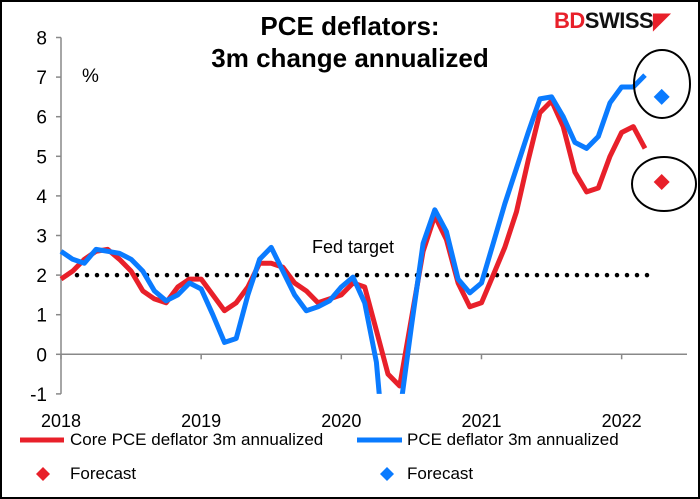  Describe the element at coordinates (41, 78) in the screenshot. I see `y-tick-label: 7` at that location.